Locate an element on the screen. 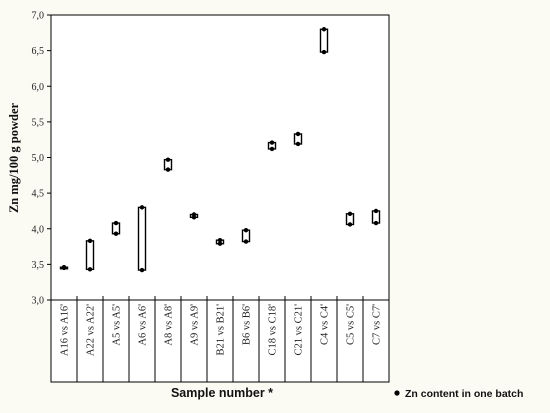 This screenshot has width=550, height=413. x-axis-title: Sample number * is located at coordinates (222, 393).